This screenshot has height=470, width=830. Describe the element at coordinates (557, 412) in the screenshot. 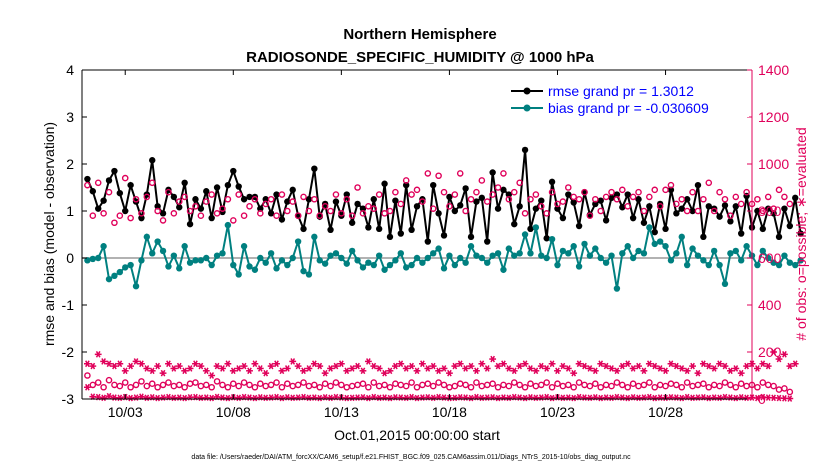

I see `x-tick-label: 10/23` at that location.